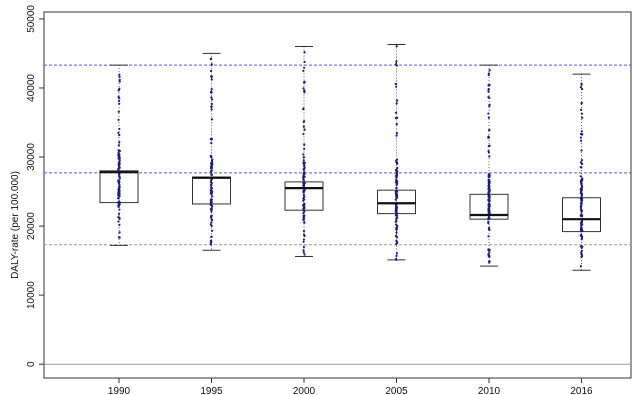 The height and width of the screenshot is (395, 632). I want to click on y-tick-label-50000: 50000, so click(31, 19).